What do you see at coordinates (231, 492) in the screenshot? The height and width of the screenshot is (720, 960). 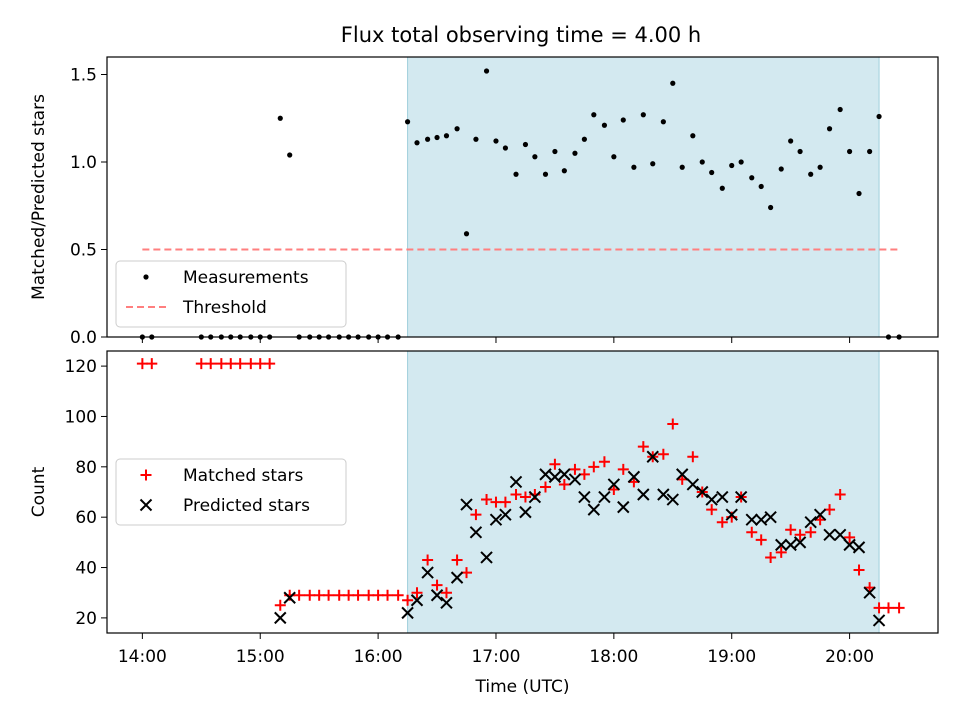 I see `legend: Matched stars Predicted stars` at bounding box center [231, 492].